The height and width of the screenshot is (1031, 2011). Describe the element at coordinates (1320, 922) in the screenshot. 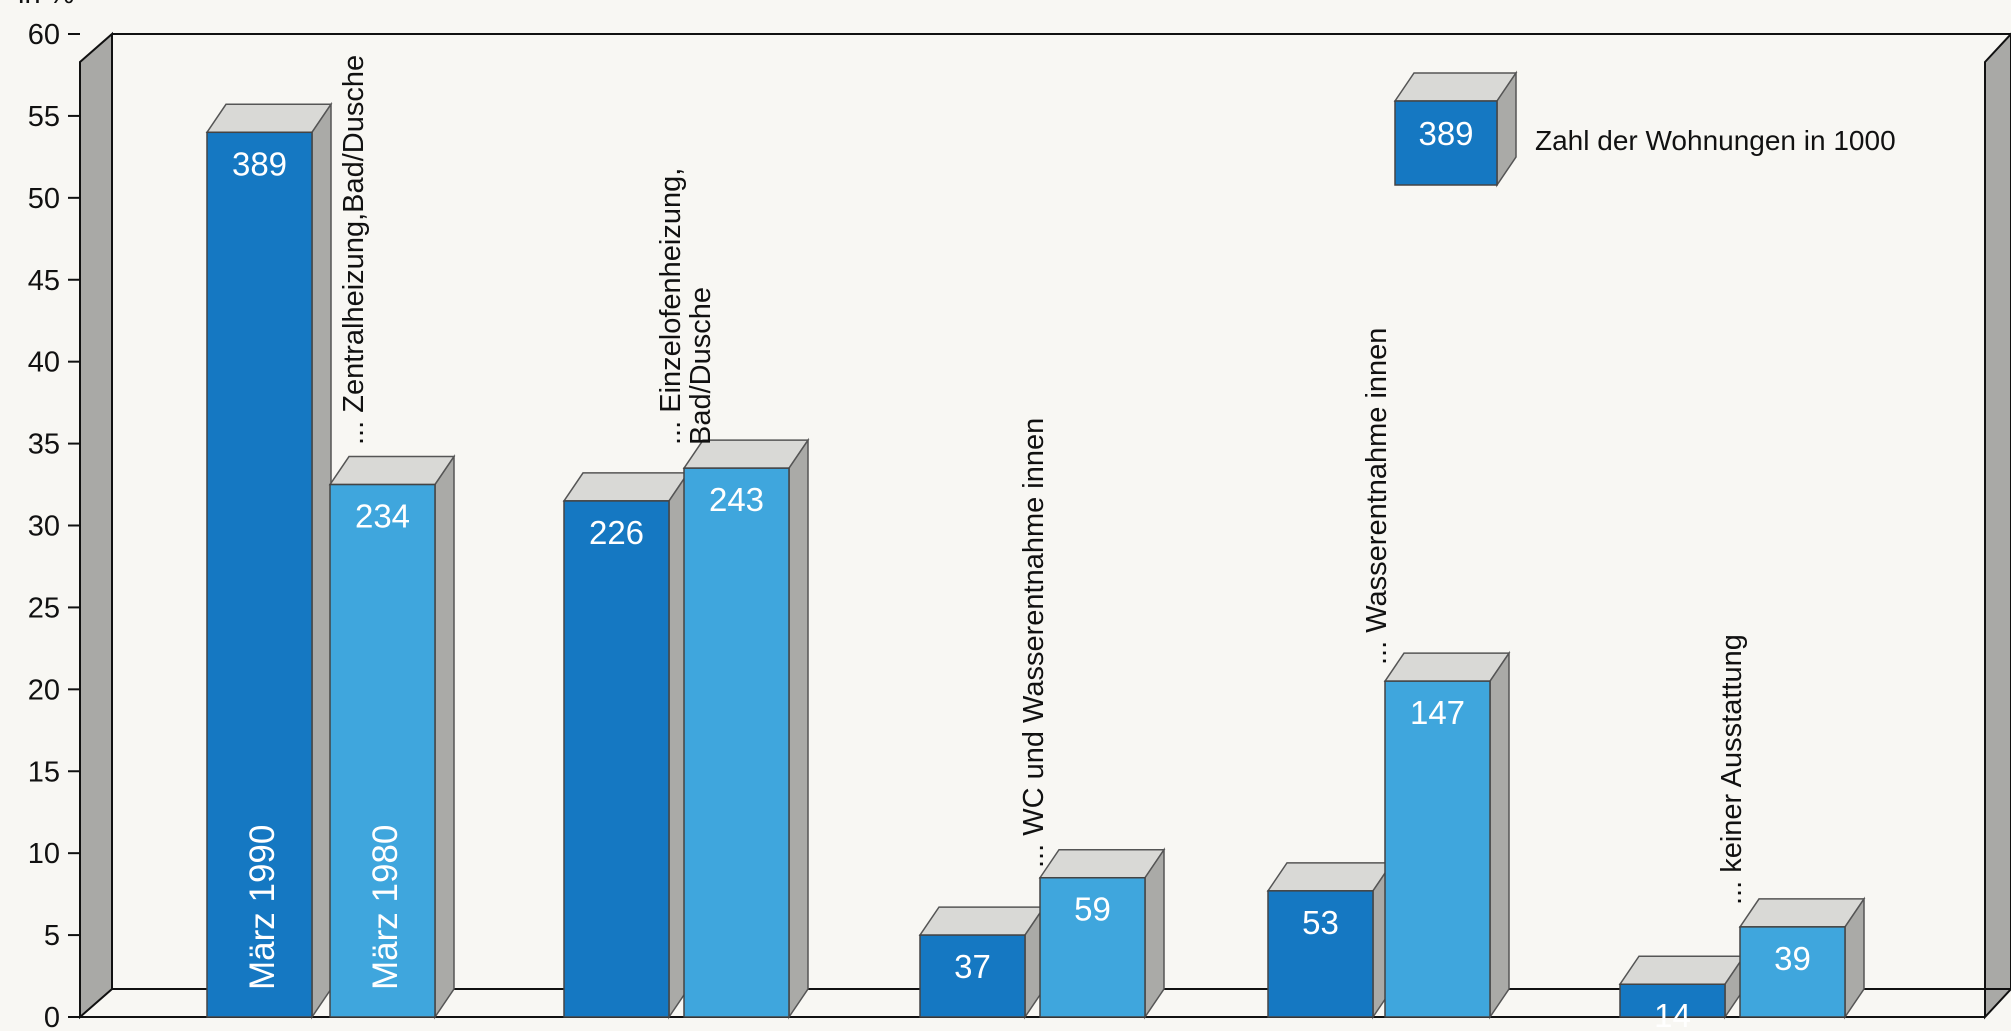

I see `bar-1990-4-value-label: 53` at that location.